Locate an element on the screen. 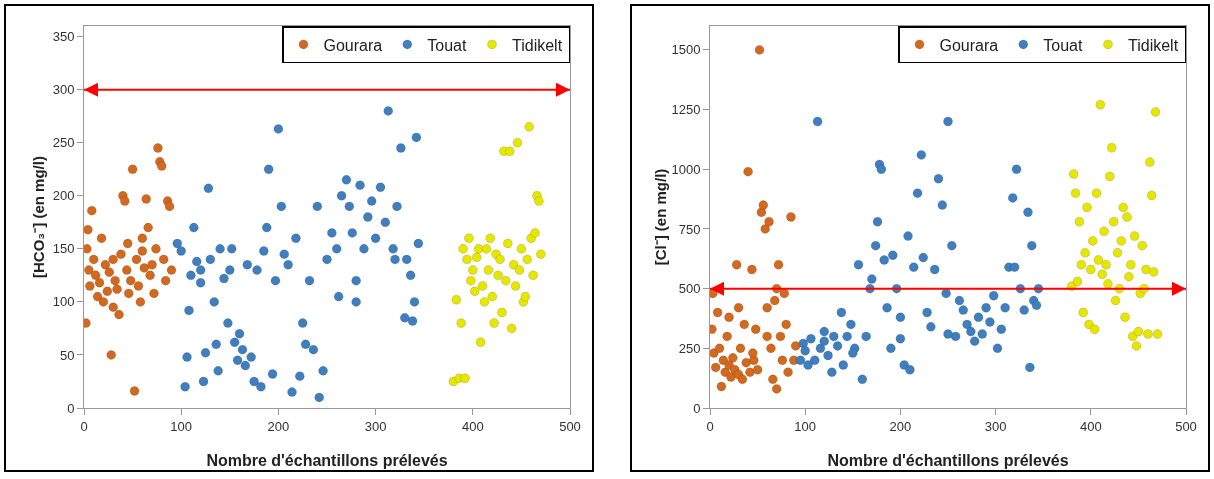 The width and height of the screenshot is (1214, 479). y-tick-label: 300 is located at coordinates (63, 90).